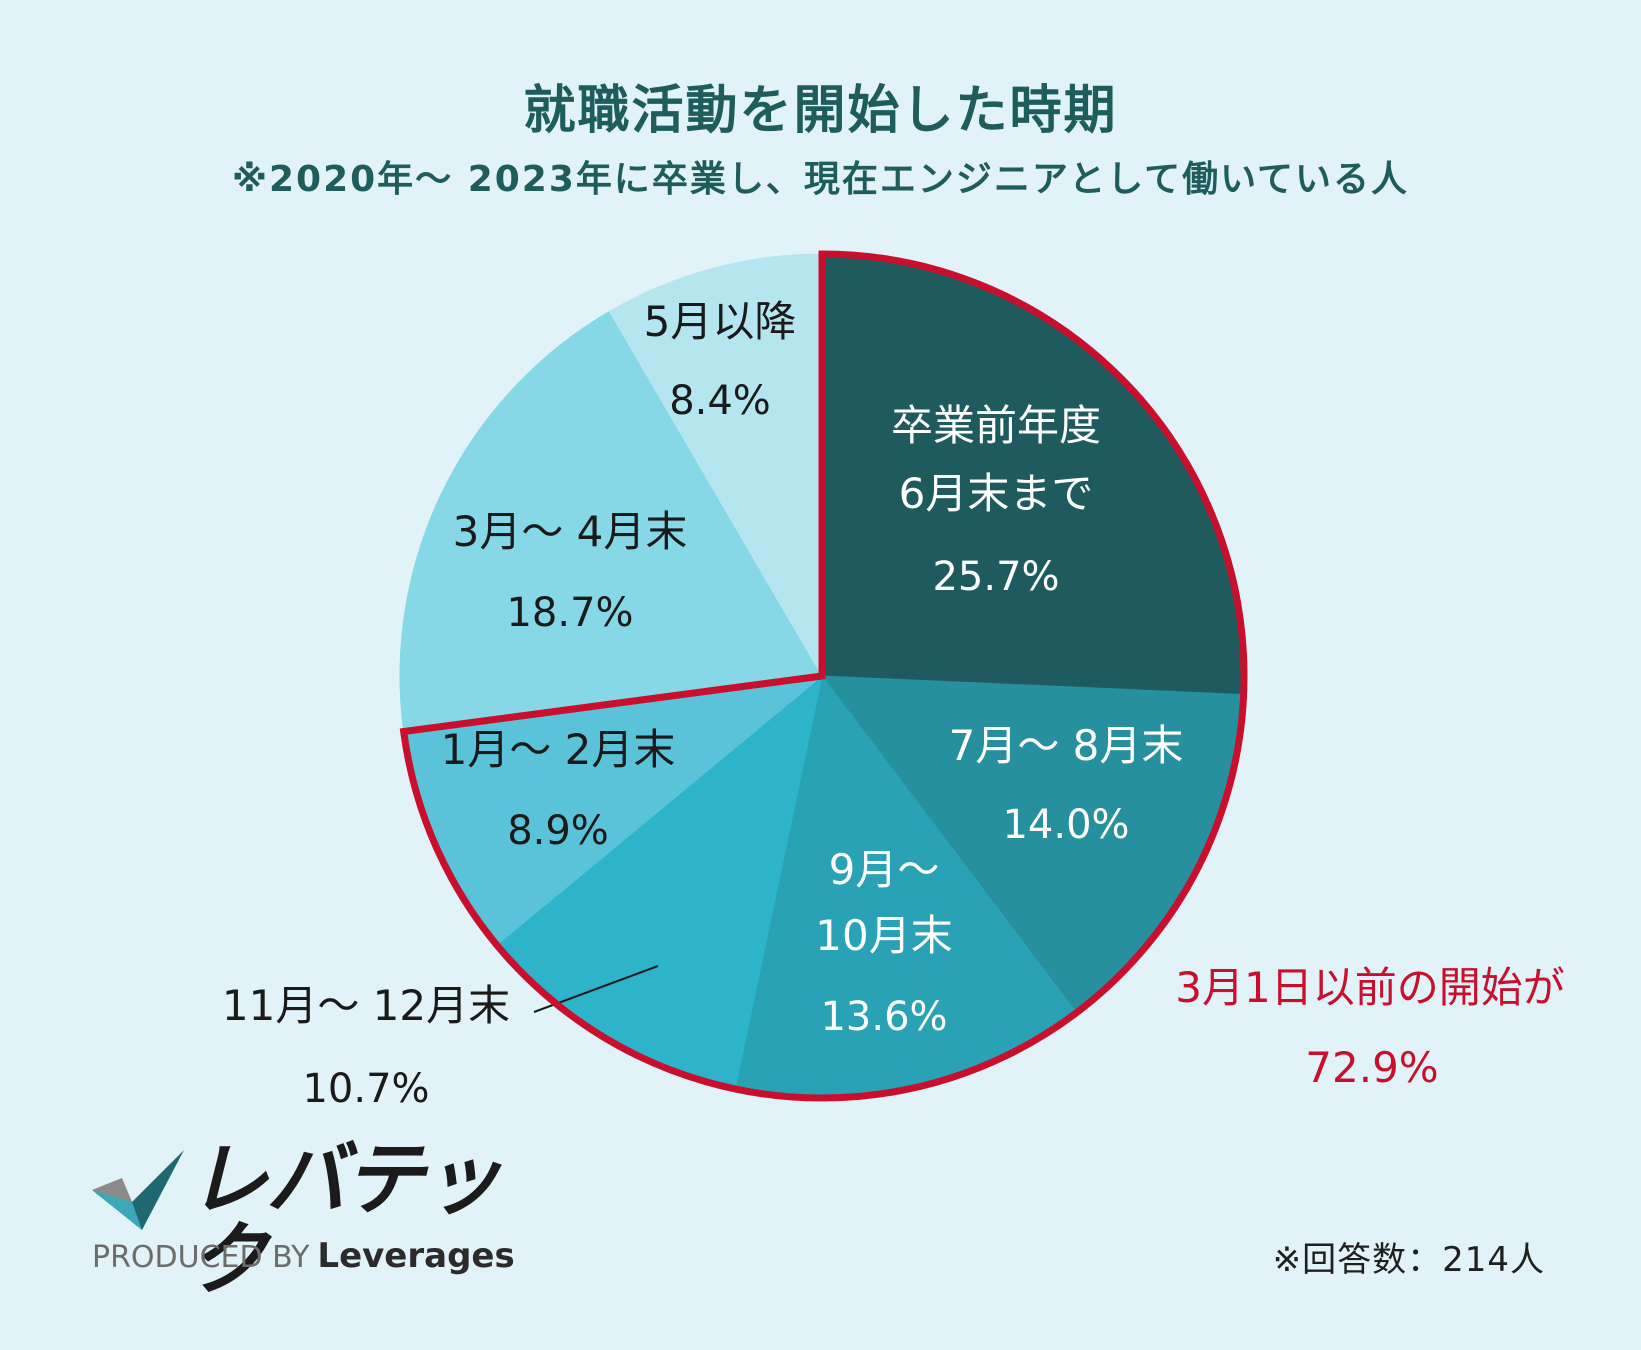 The height and width of the screenshot is (1350, 1641). What do you see at coordinates (558, 749) in the screenshot?
I see `slice-label: 1月〜 2月末` at bounding box center [558, 749].